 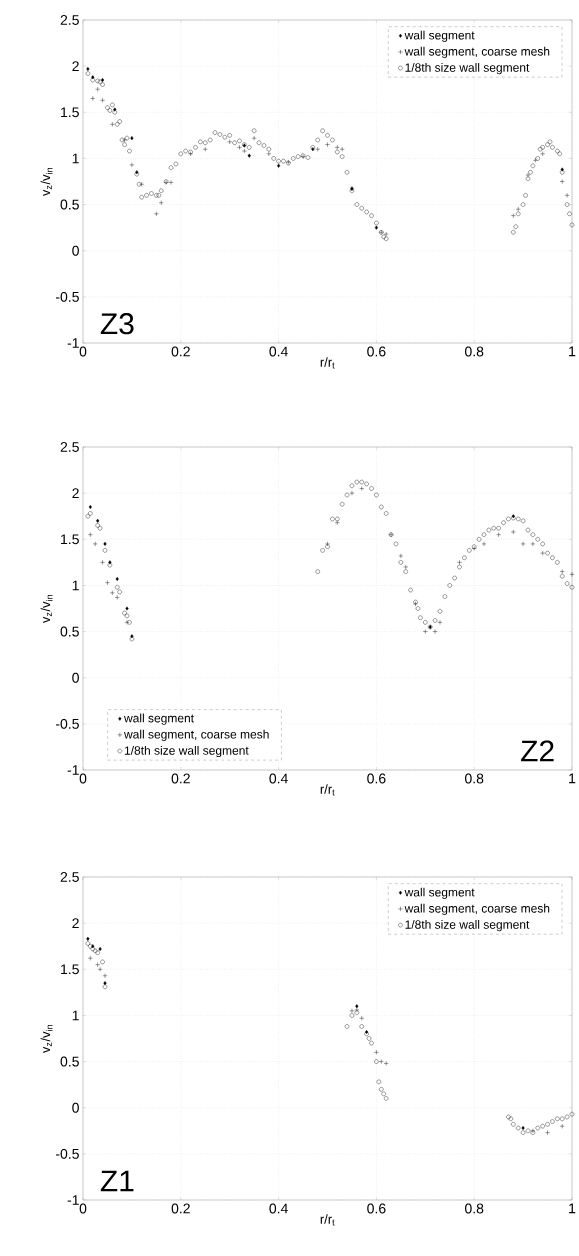 What do you see at coordinates (117, 324) in the screenshot?
I see `annotation: Z3` at bounding box center [117, 324].